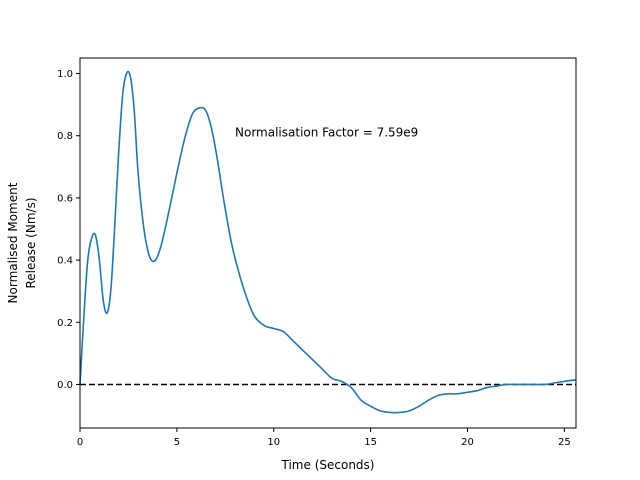 The height and width of the screenshot is (480, 640). What do you see at coordinates (65, 261) in the screenshot?
I see `y-tick-label: 0.4` at bounding box center [65, 261].